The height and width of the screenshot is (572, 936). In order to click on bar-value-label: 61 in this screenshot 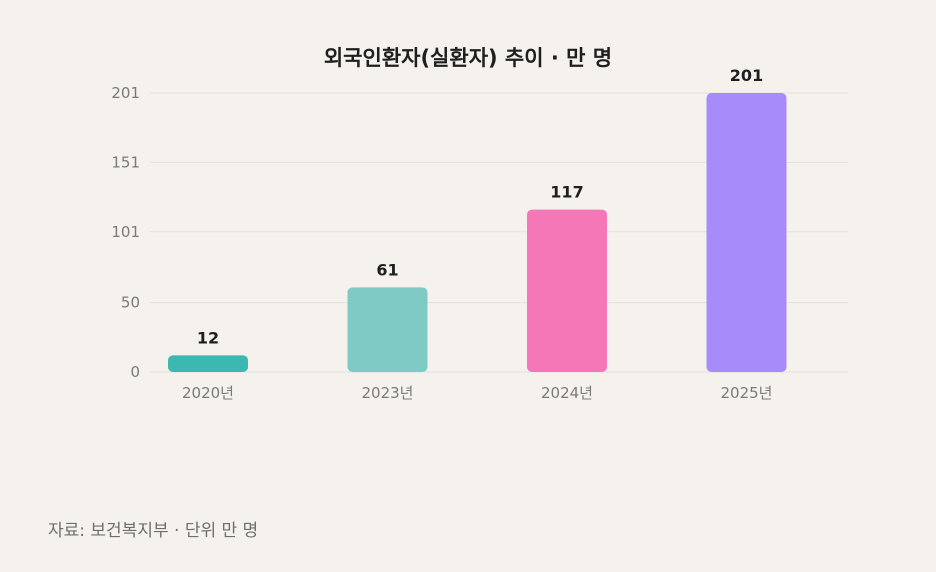, I will do `click(387, 269)`.